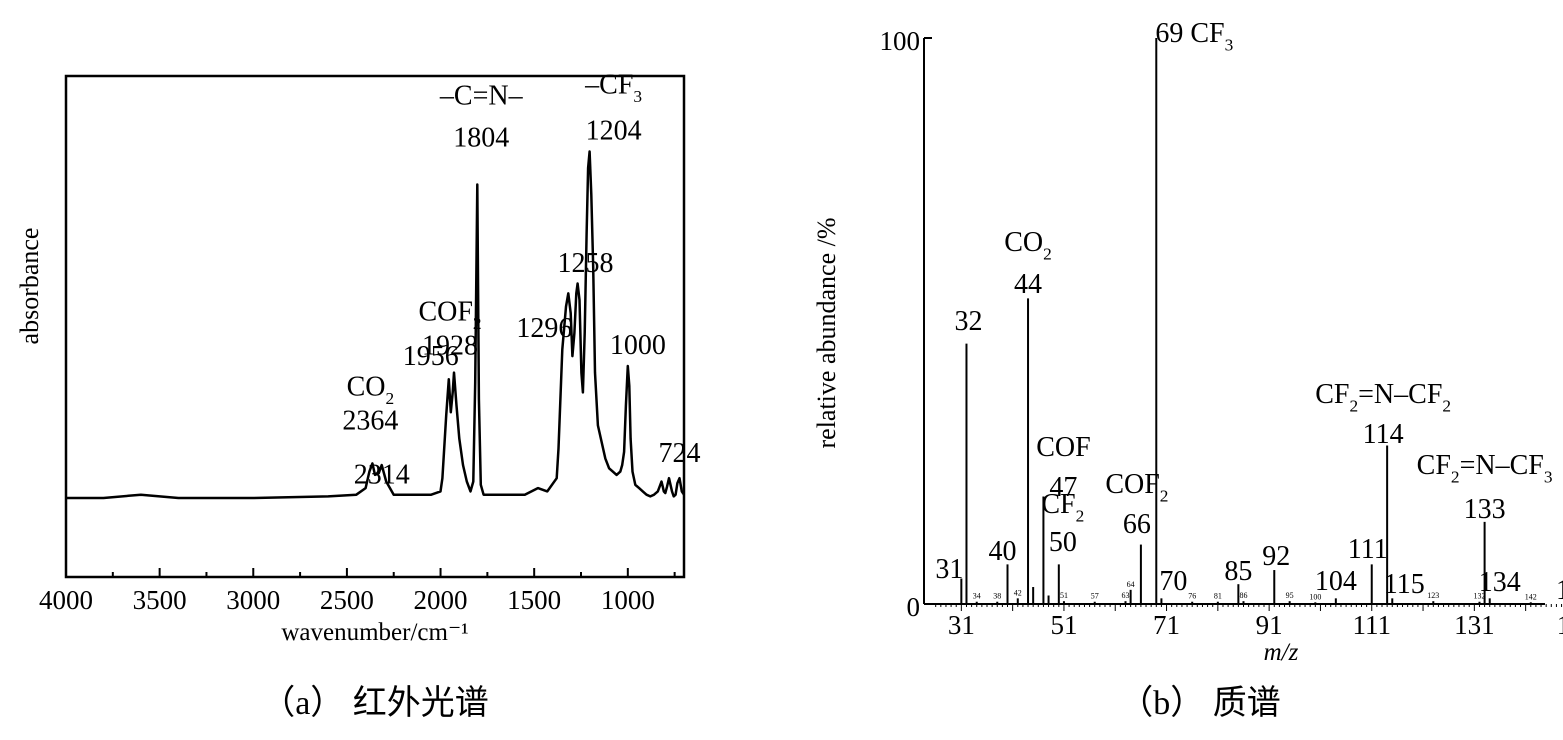 The image size is (1563, 740). What do you see at coordinates (1064, 595) in the screenshot?
I see `ms-minor-peak-label: 51` at bounding box center [1064, 595].